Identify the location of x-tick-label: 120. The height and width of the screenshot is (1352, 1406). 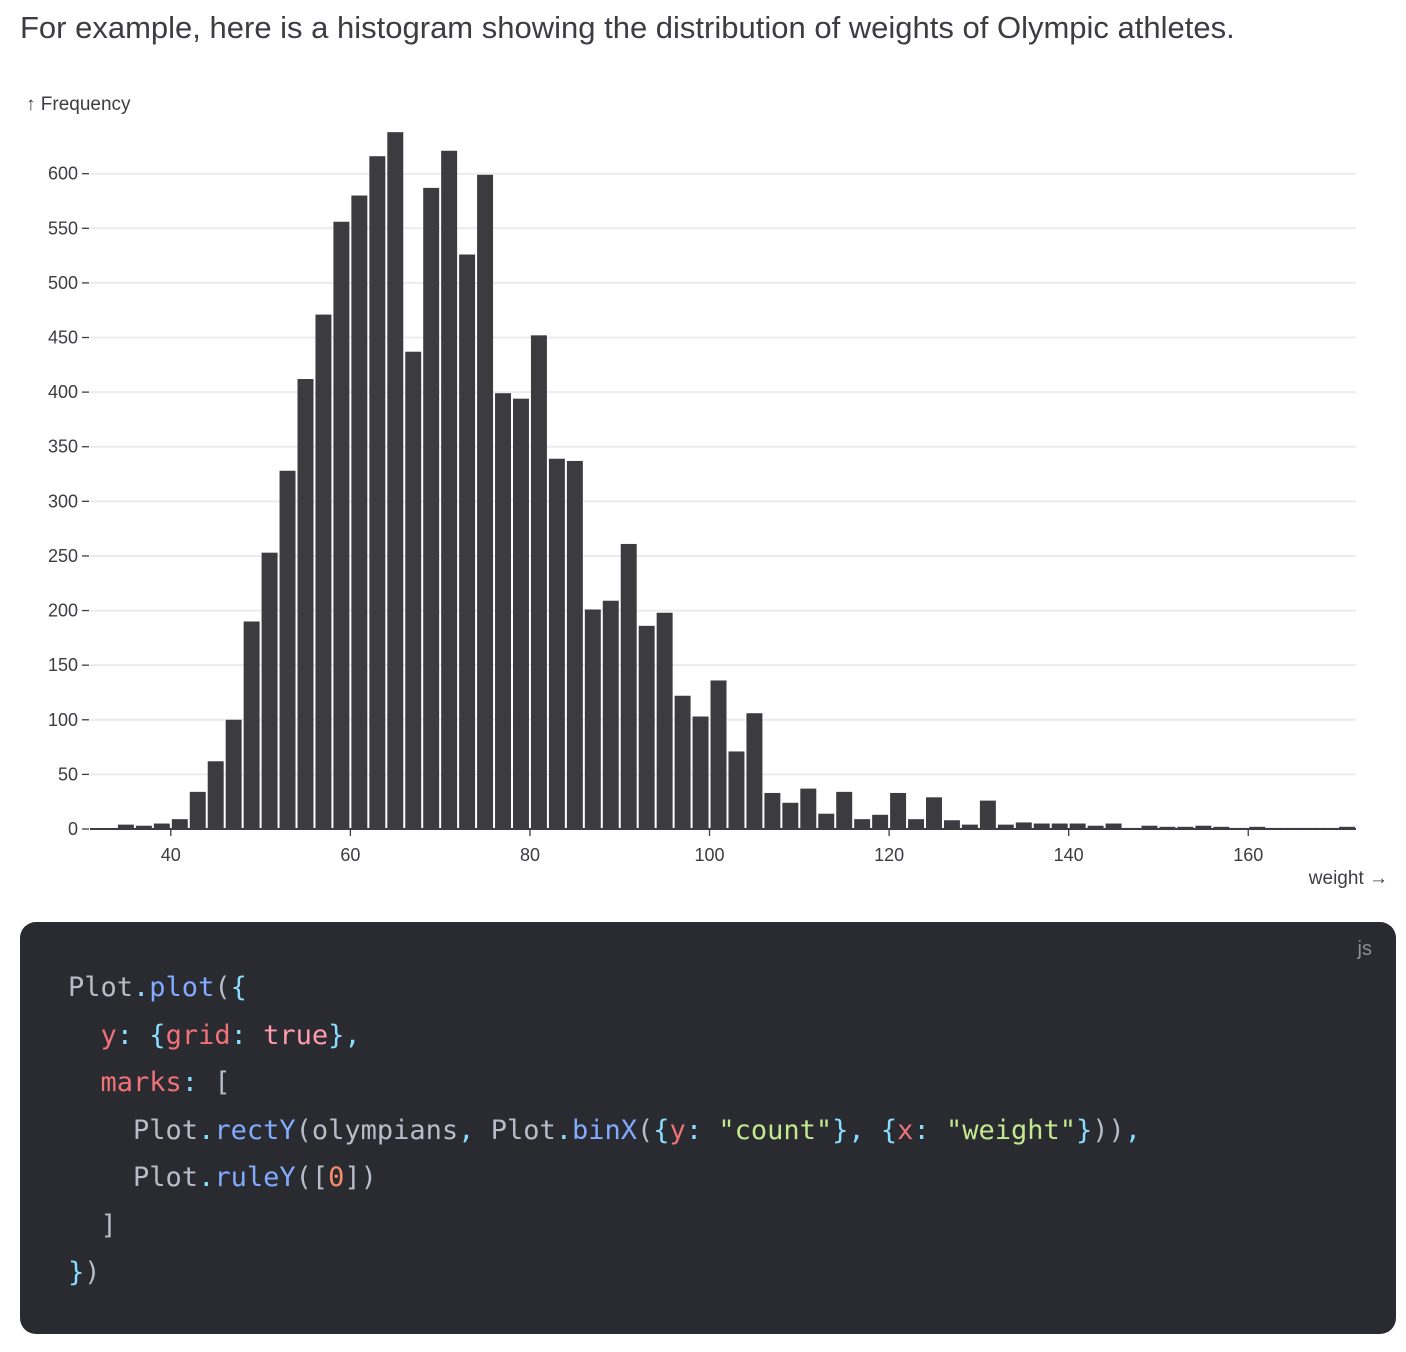
(889, 855).